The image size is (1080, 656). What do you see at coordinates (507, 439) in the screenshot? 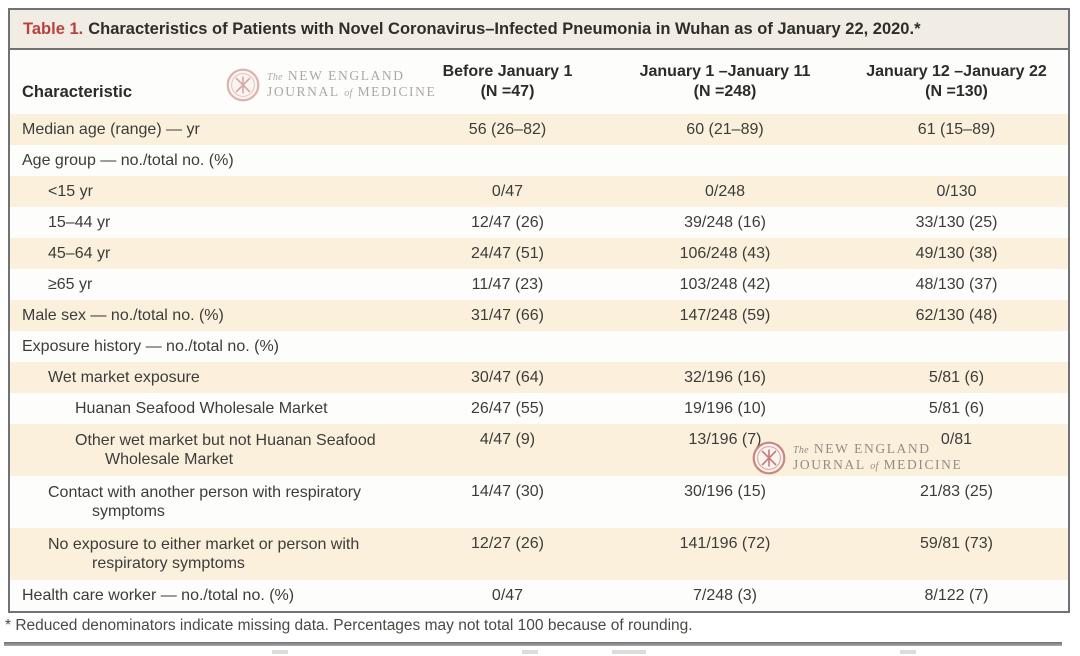
I see `cell-value: 4/47 (9)` at bounding box center [507, 439].